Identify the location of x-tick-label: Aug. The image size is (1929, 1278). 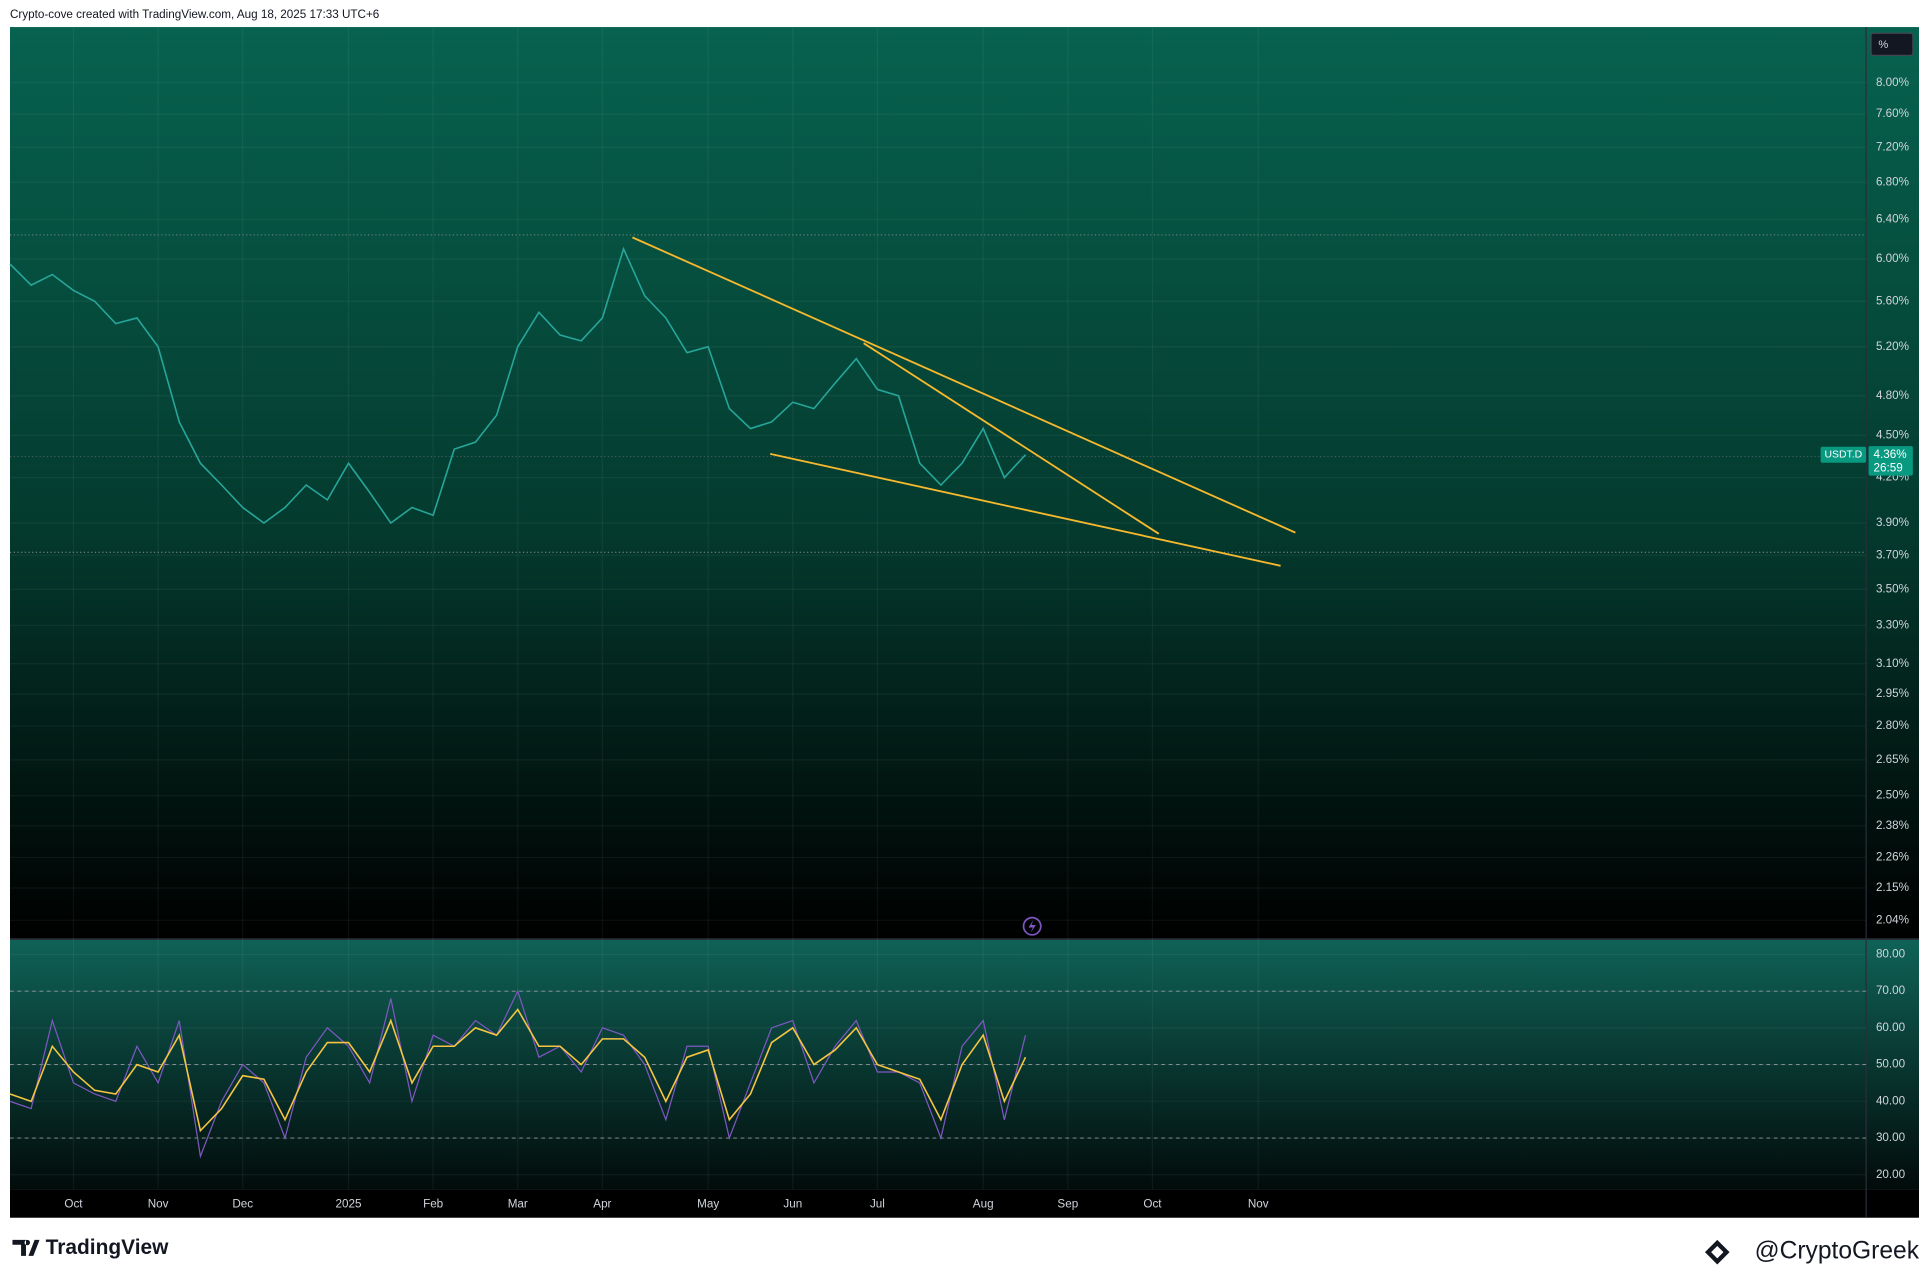
(983, 1203).